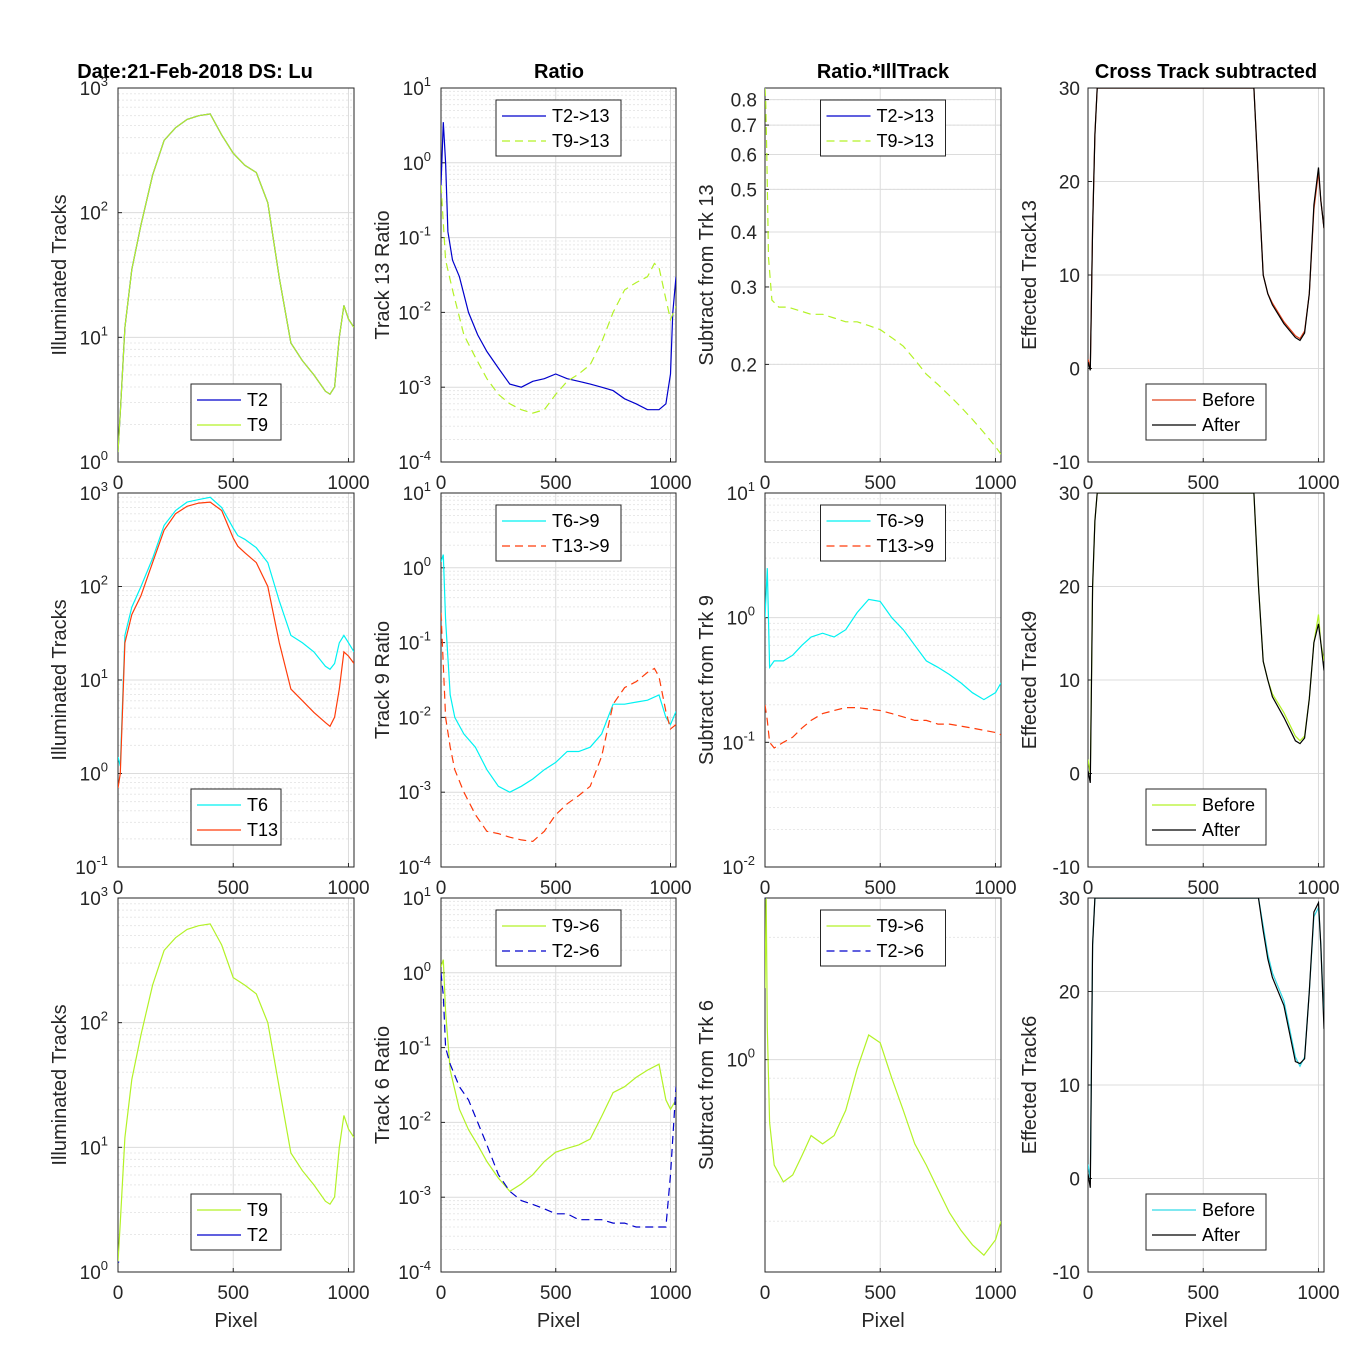 The width and height of the screenshot is (1350, 1350). I want to click on y-tick-label: 0.5, so click(744, 190).